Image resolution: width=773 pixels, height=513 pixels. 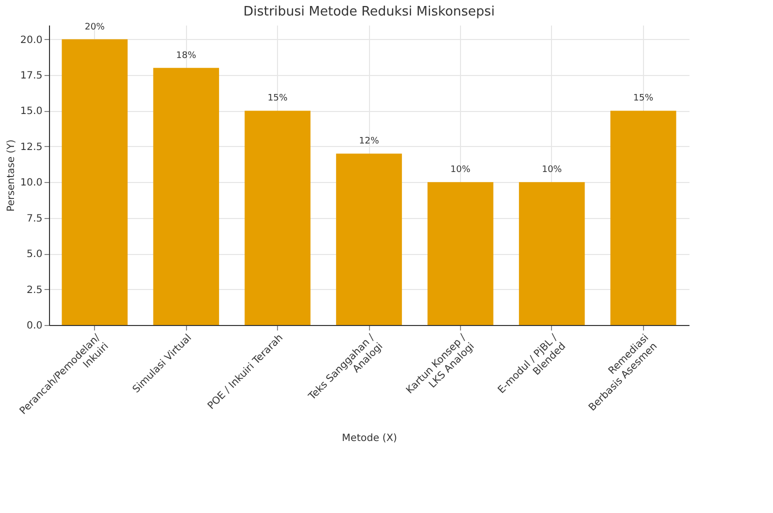 What do you see at coordinates (370, 438) in the screenshot?
I see `x-axis-title: Metode (X)` at bounding box center [370, 438].